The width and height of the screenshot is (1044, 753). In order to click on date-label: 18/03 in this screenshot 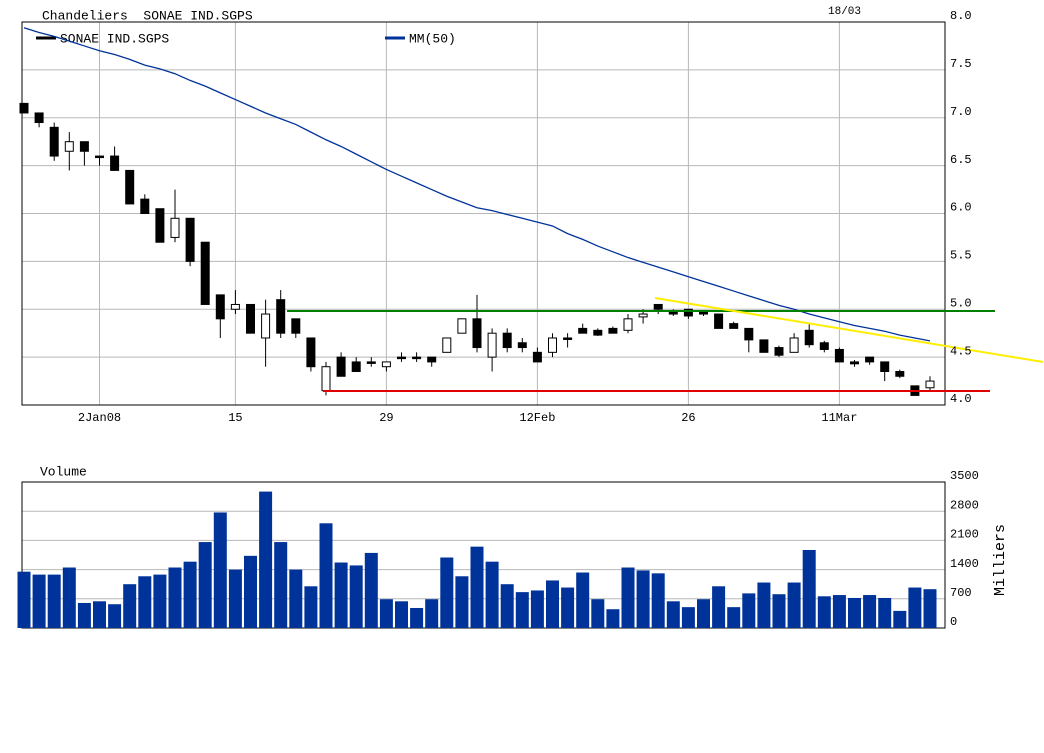, I will do `click(844, 12)`.